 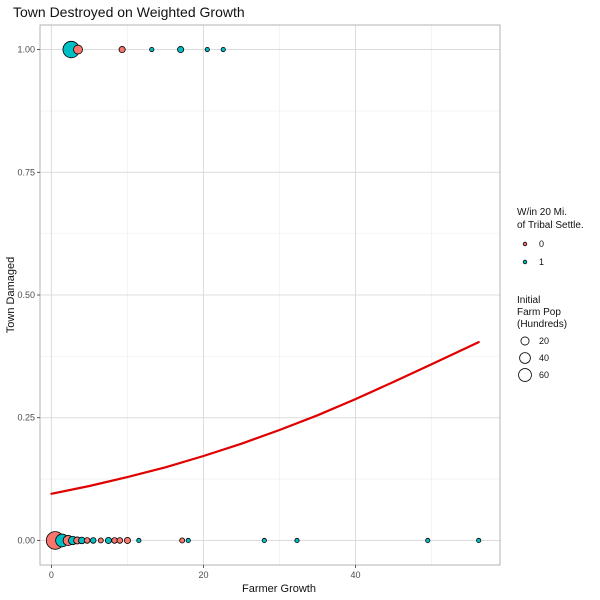 I want to click on legend-size-label: 40, so click(x=544, y=358).